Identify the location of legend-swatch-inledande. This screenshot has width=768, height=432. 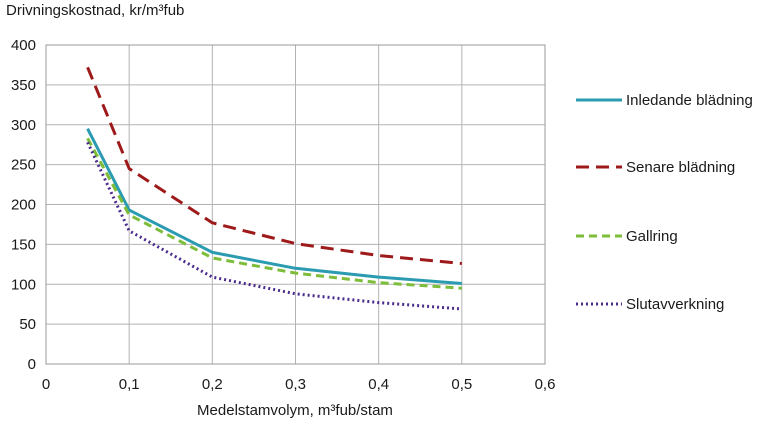
(599, 100).